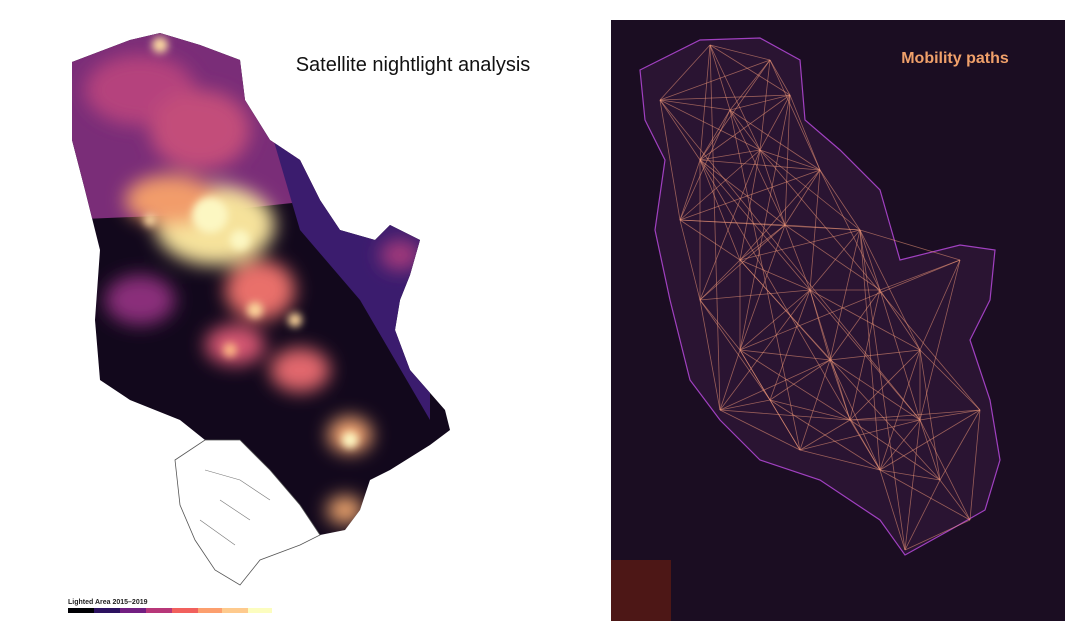 The image size is (1080, 635). What do you see at coordinates (413, 65) in the screenshot?
I see `left-title: Satellite nightlight analysis` at bounding box center [413, 65].